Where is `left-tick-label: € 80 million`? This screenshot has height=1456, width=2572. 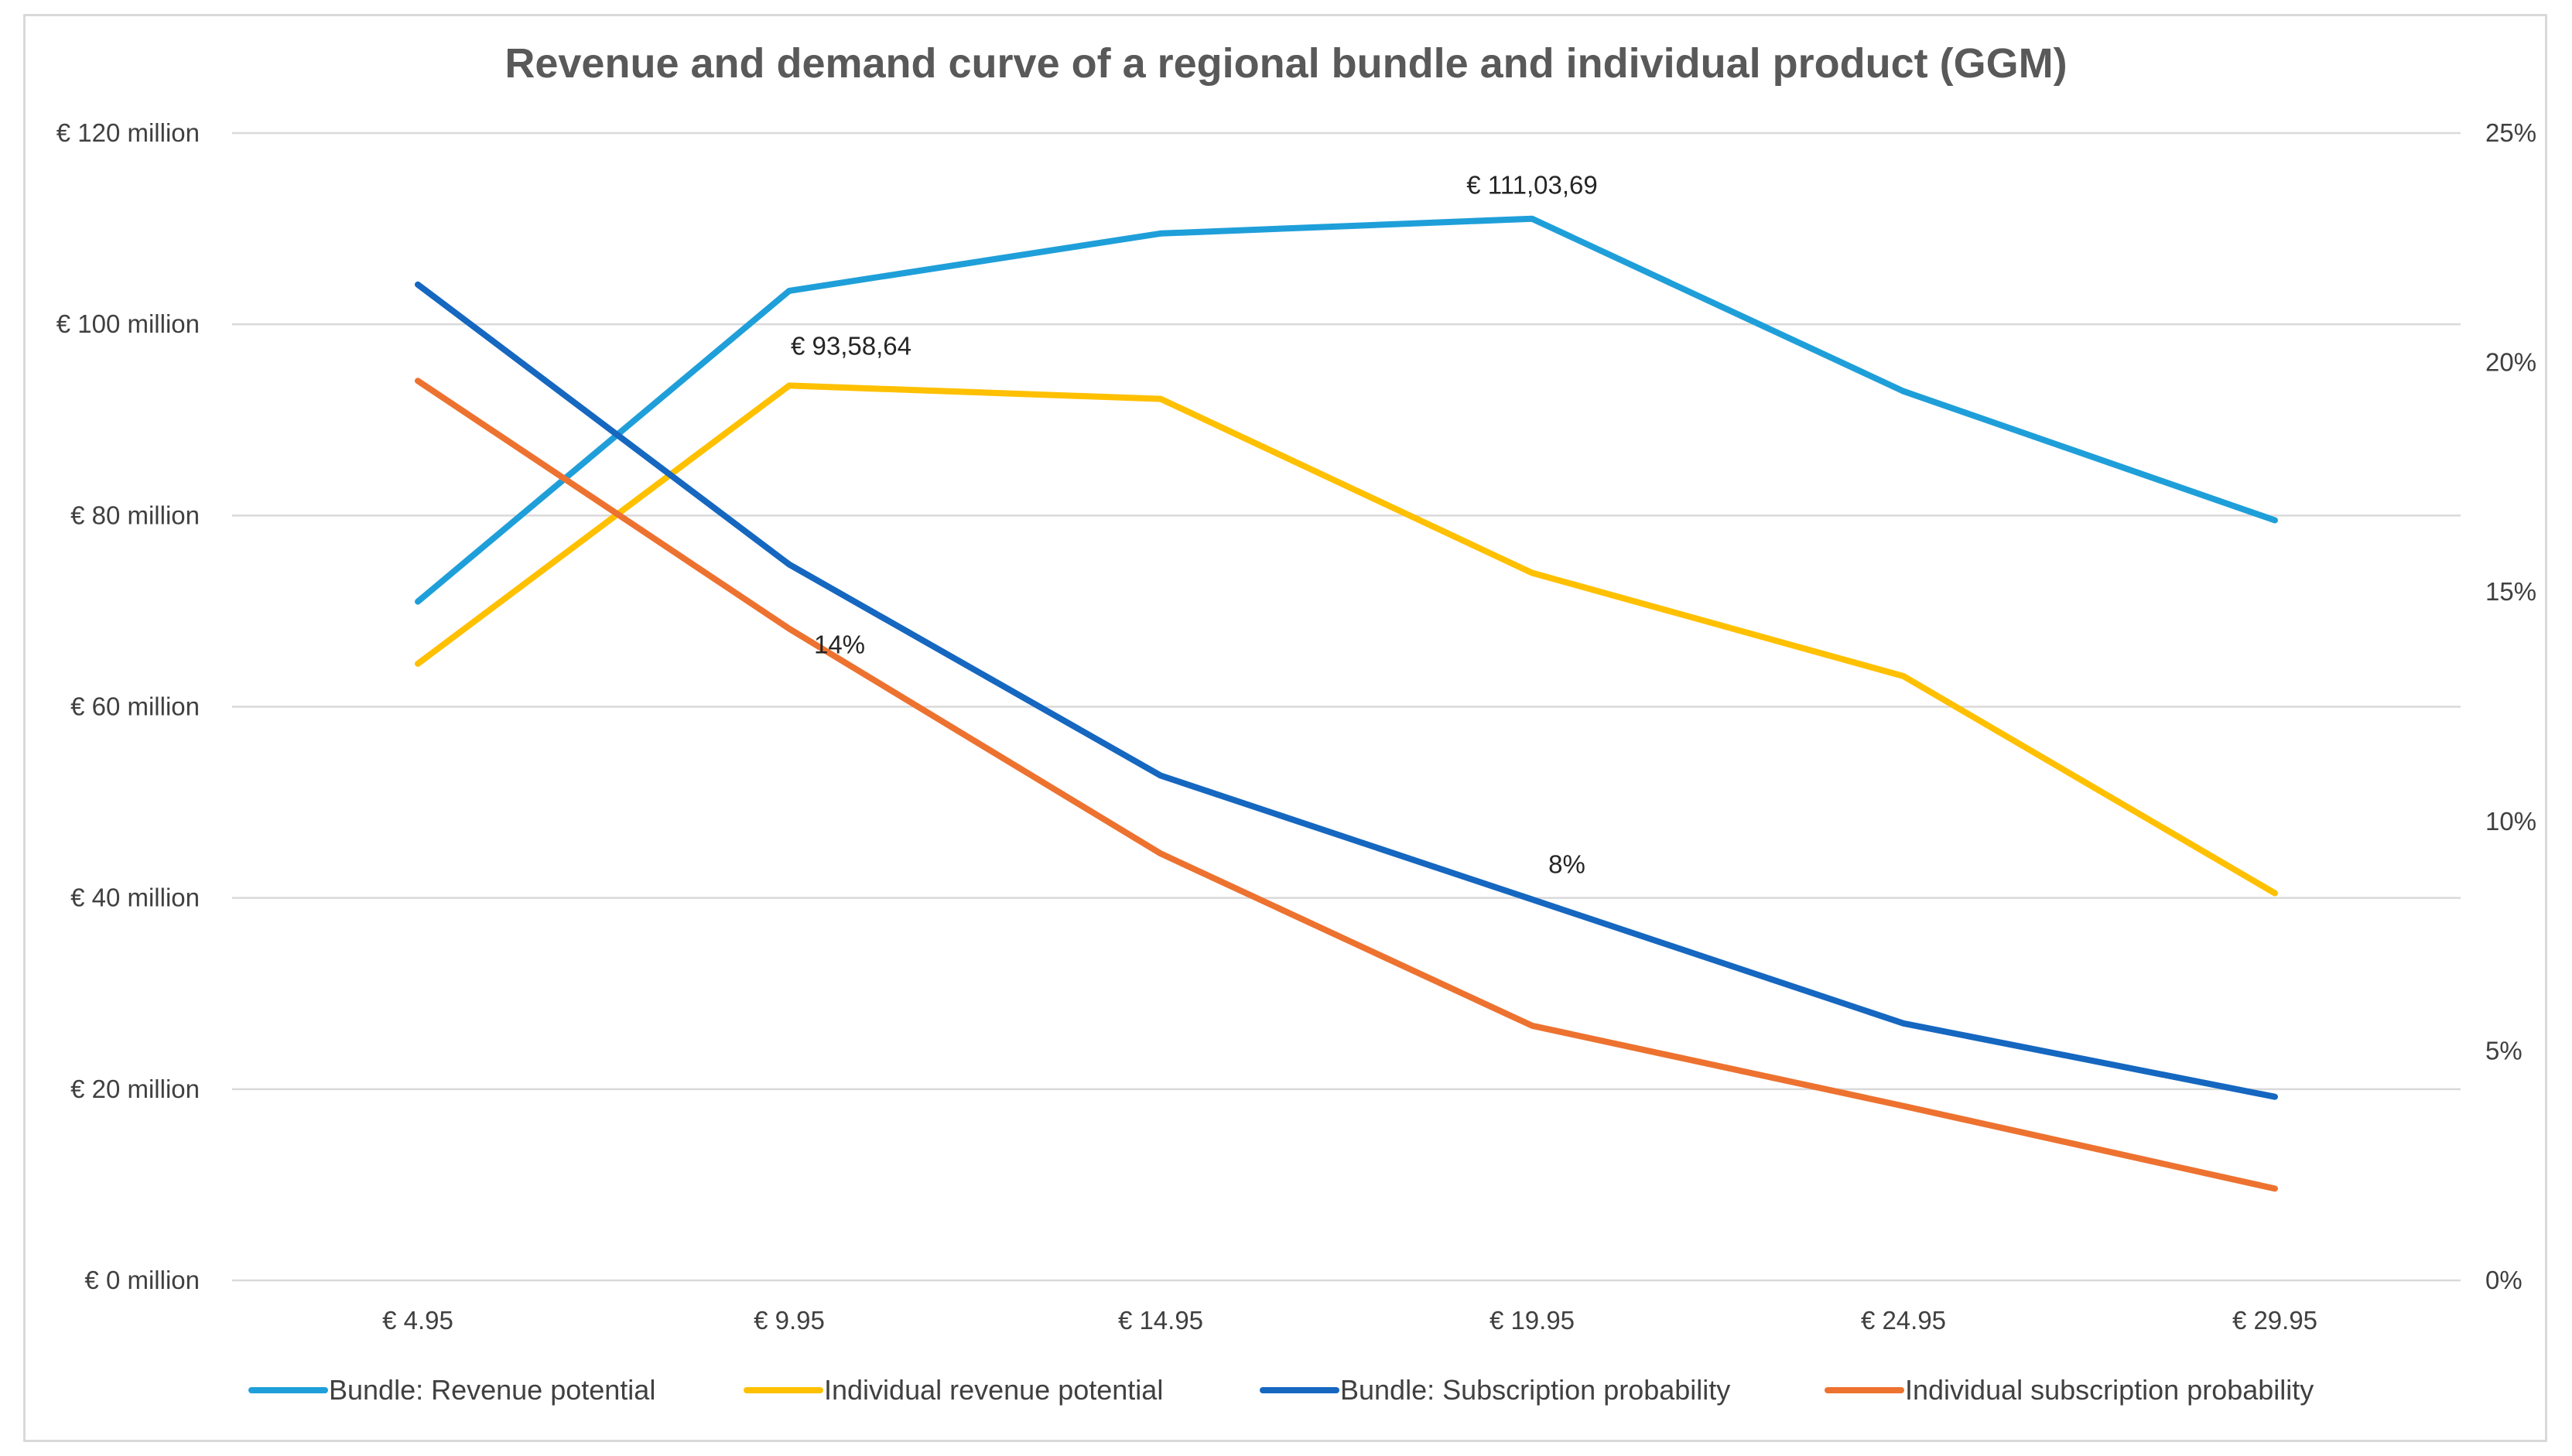
left-tick-label: € 80 million is located at coordinates (135, 515).